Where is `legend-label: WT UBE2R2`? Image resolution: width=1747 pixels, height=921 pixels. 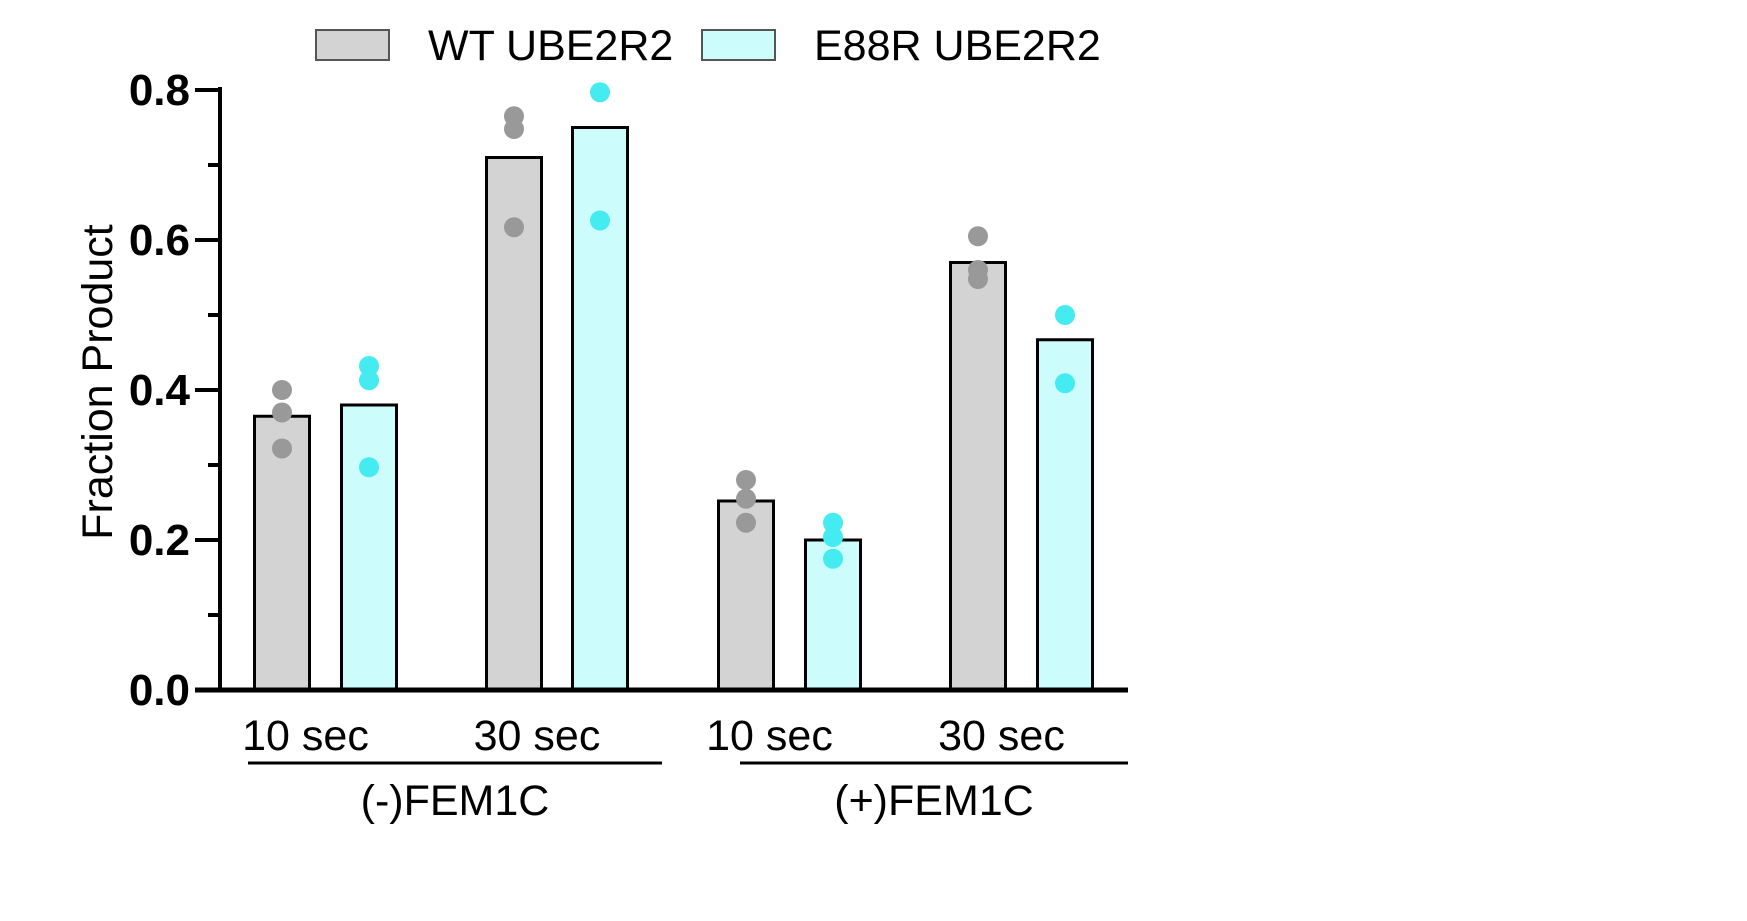 legend-label: WT UBE2R2 is located at coordinates (550, 46).